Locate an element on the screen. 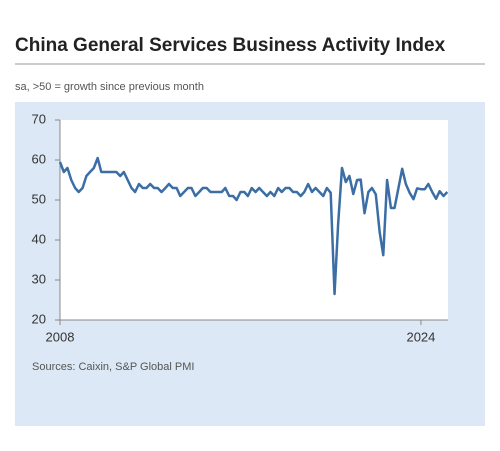 The width and height of the screenshot is (500, 451). x-tick-label: 2024 is located at coordinates (420, 336).